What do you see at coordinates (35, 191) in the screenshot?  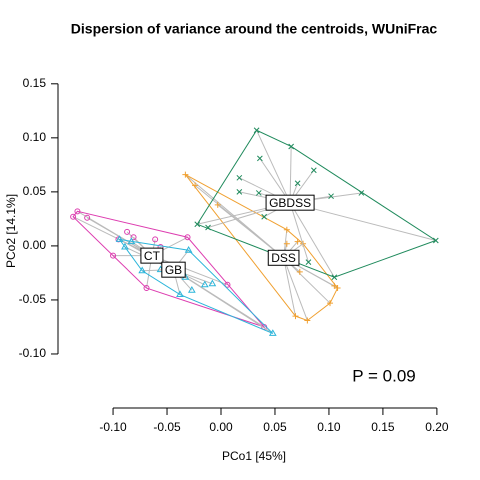 I see `y-tick-label: 0.05` at bounding box center [35, 191].